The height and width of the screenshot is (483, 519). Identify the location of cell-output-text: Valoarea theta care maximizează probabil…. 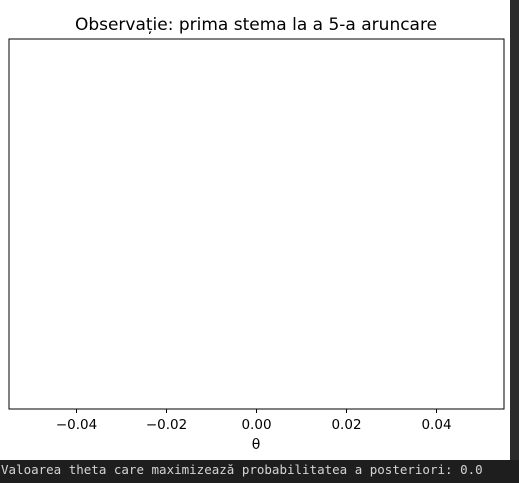
(259, 471).